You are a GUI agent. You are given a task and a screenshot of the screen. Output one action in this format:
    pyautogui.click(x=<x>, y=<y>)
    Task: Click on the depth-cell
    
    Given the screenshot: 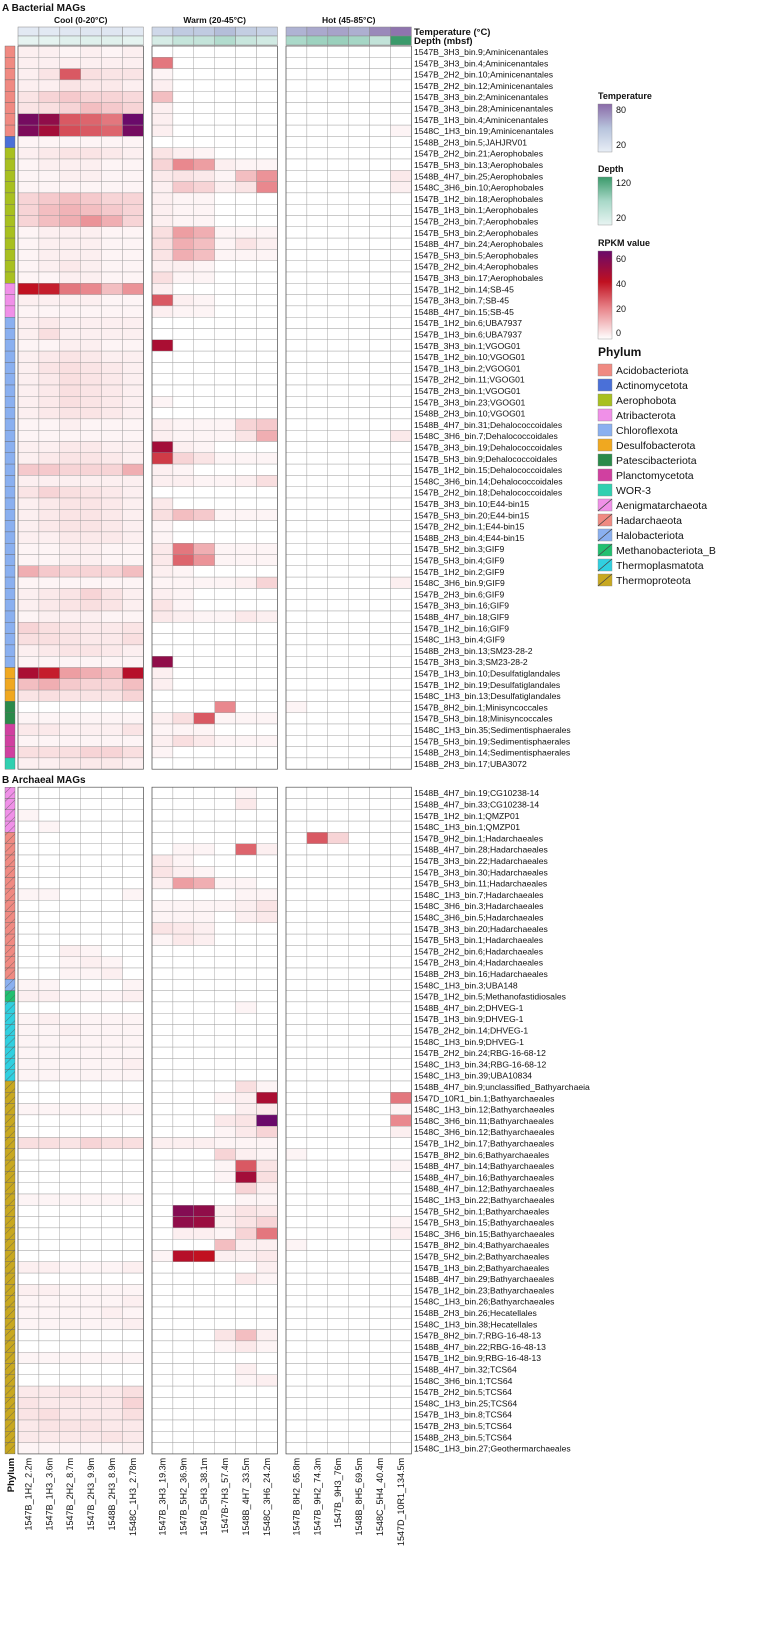 What is the action you would take?
    pyautogui.click(x=112, y=40)
    